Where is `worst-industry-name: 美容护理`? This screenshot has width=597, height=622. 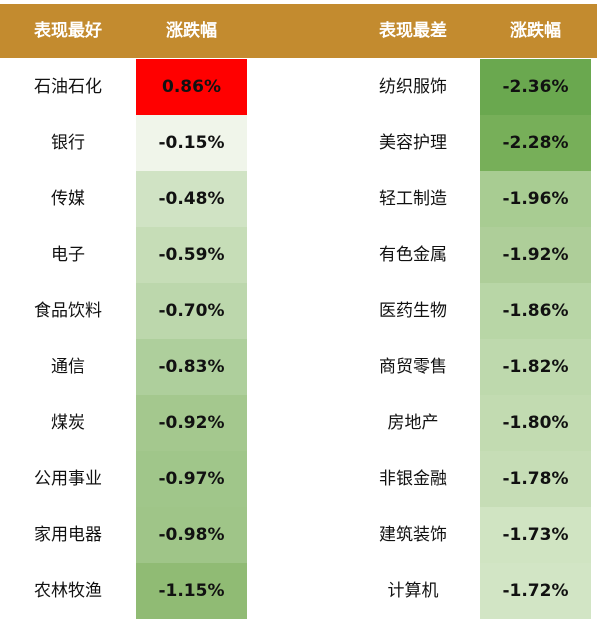 worst-industry-name: 美容护理 is located at coordinates (413, 143).